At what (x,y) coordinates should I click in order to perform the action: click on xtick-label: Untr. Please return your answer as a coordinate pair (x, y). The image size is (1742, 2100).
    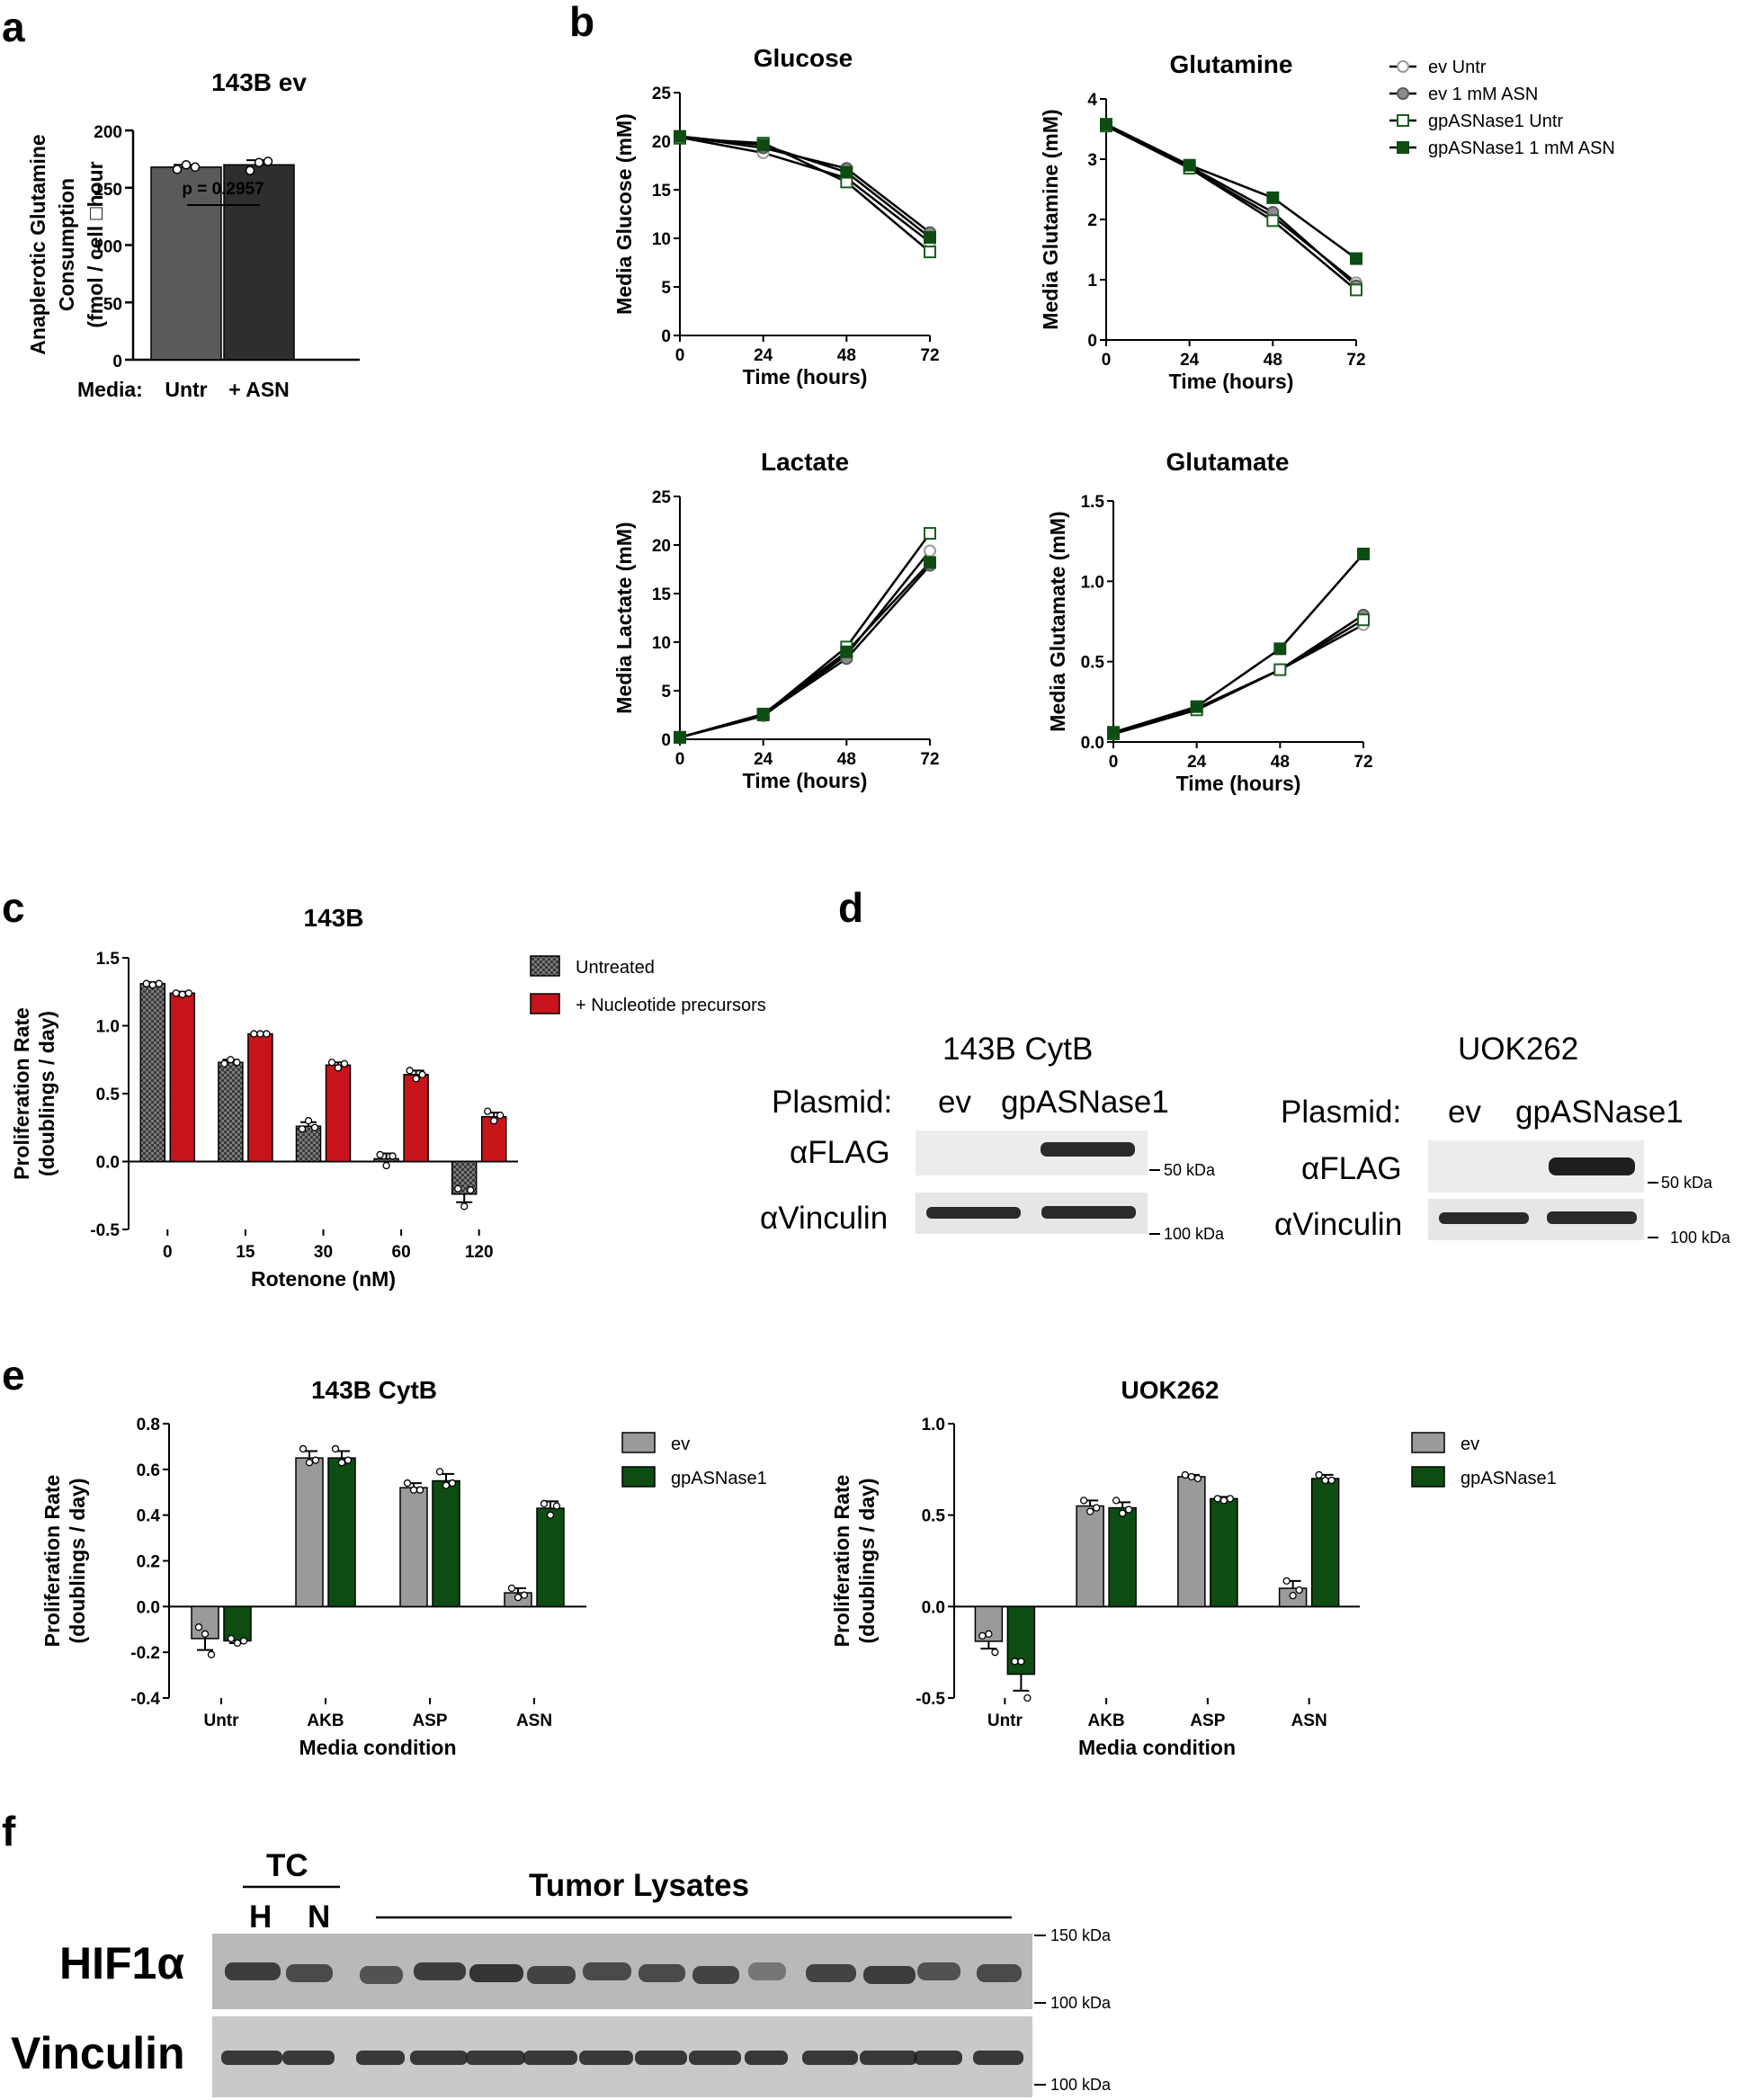
    Looking at the image, I should click on (1005, 1720).